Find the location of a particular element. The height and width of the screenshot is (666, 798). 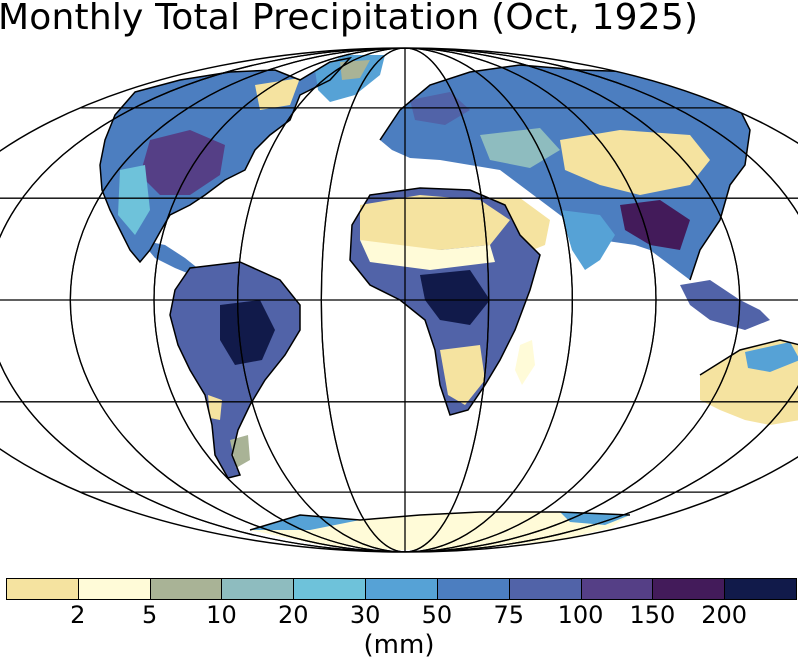

asia-steppe is located at coordinates (520, 148).